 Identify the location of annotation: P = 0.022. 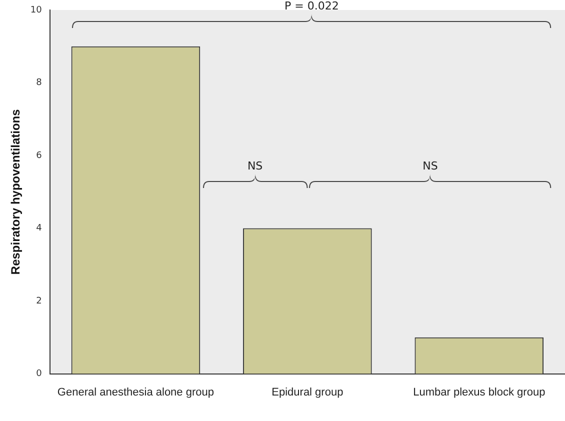
(311, 6).